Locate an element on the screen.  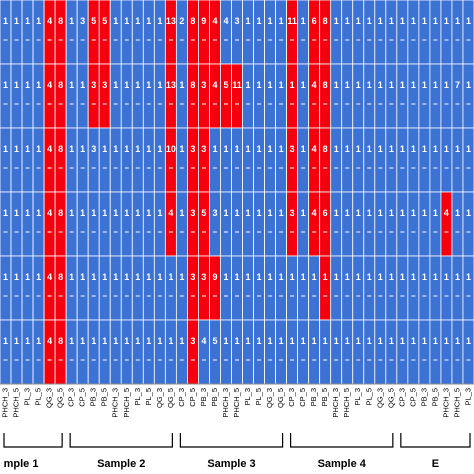
group-label: Sample 3 is located at coordinates (231, 464).